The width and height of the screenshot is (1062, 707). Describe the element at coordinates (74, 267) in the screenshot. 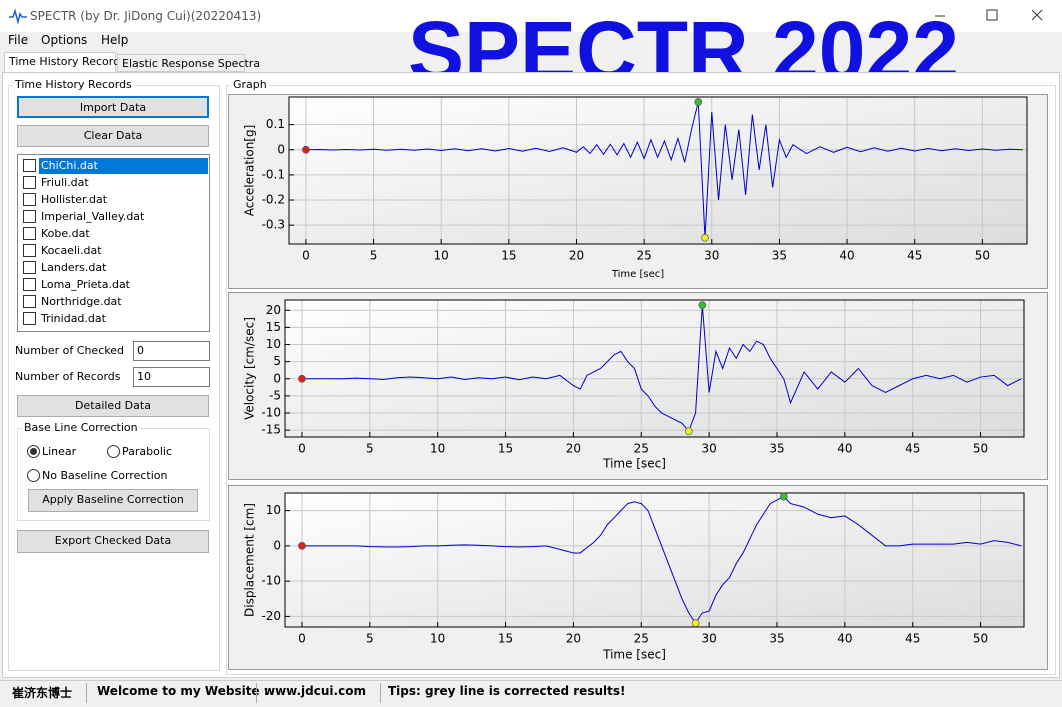

I see `file-item: Landers.dat` at that location.